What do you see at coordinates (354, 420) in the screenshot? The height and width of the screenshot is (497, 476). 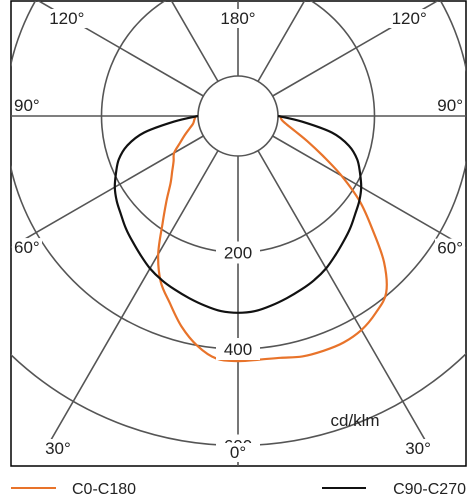 I see `unit-label: cd/klm` at bounding box center [354, 420].